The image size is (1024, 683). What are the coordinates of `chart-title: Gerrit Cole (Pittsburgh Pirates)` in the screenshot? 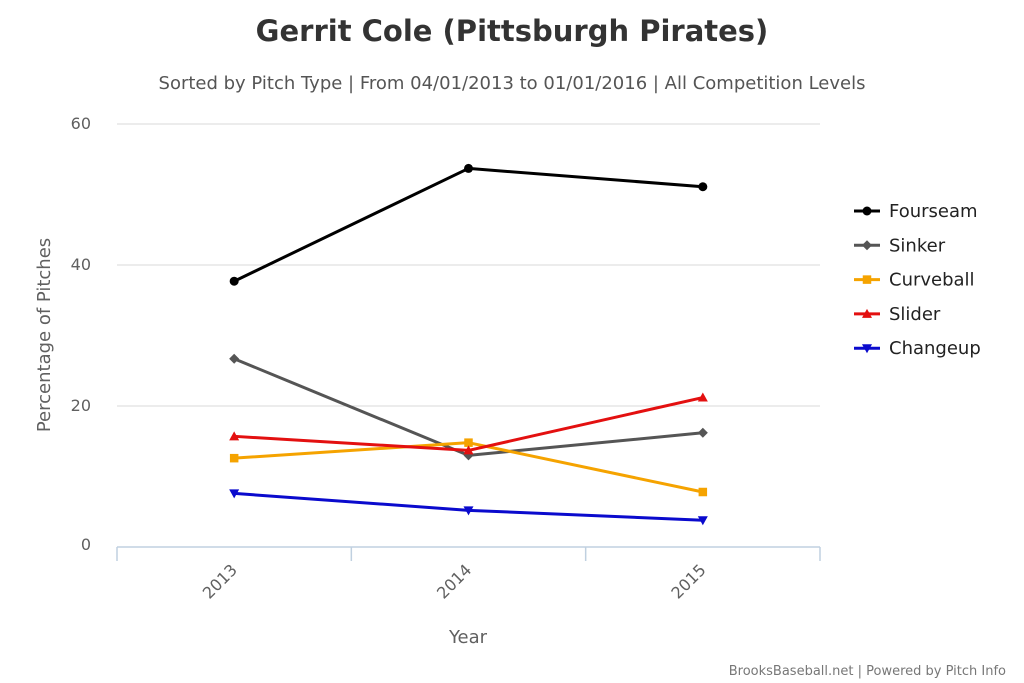 It's located at (512, 31).